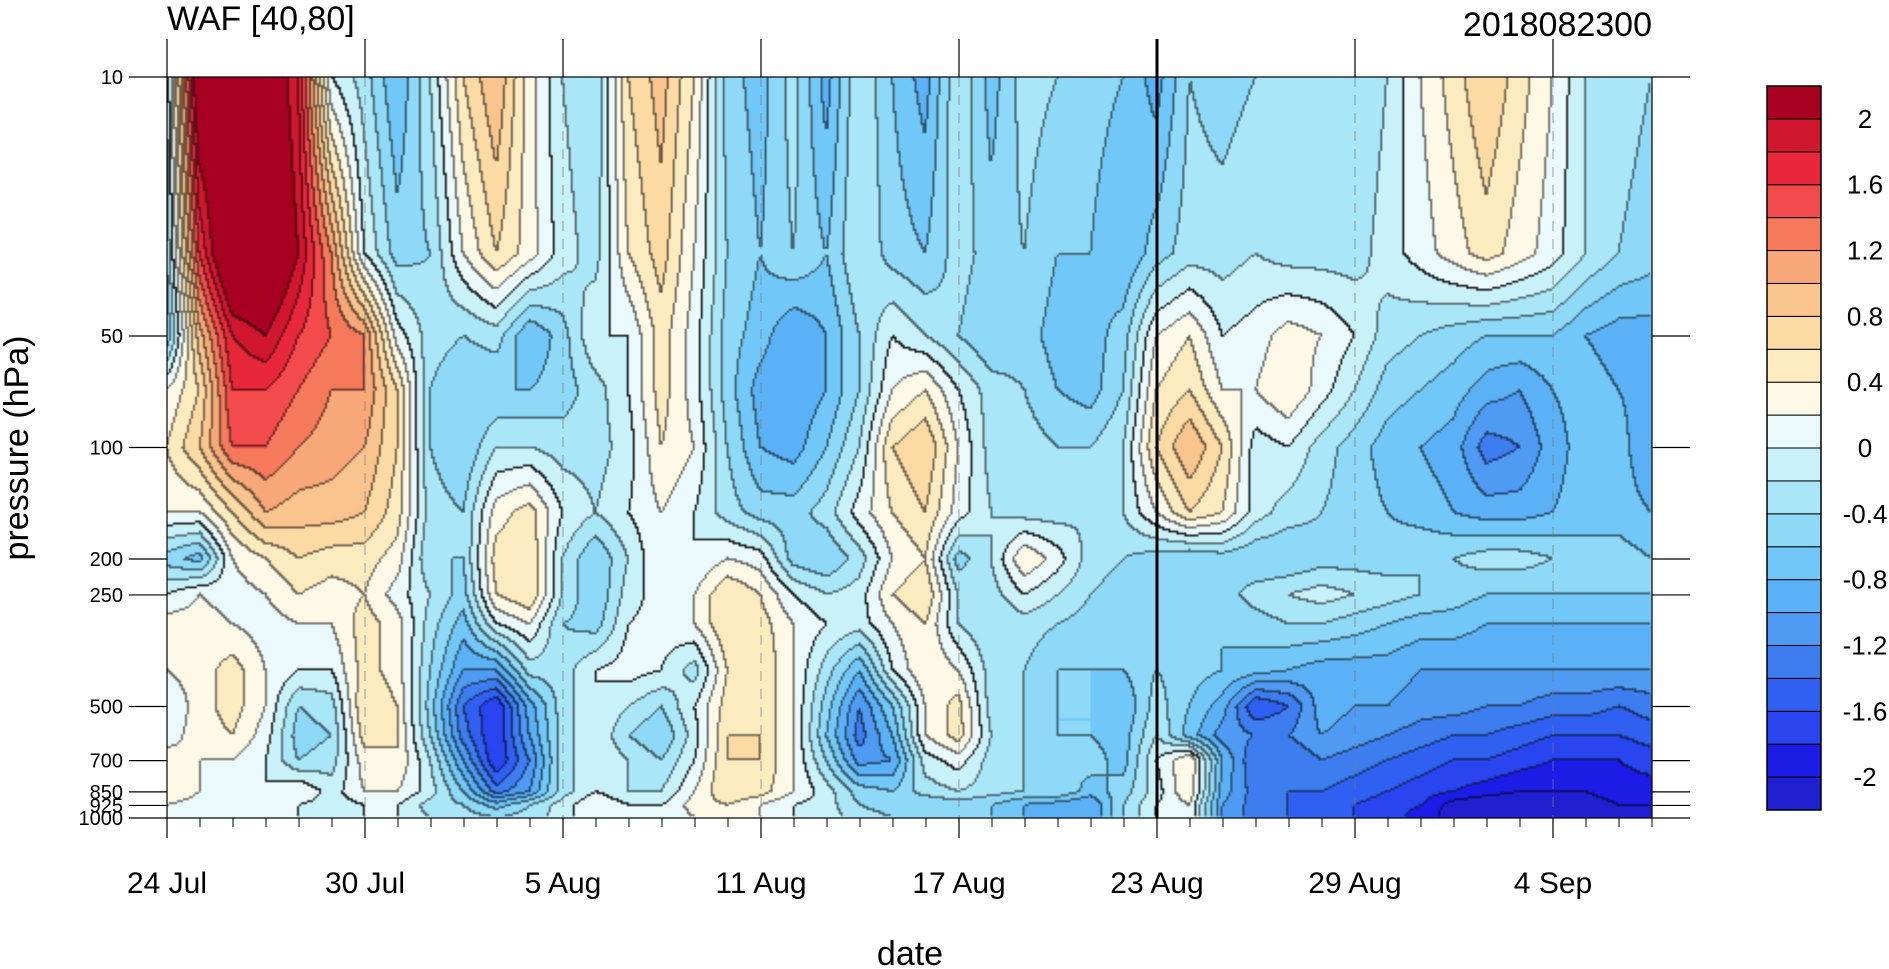  I want to click on x-tick-label: 17 Aug, so click(958, 883).